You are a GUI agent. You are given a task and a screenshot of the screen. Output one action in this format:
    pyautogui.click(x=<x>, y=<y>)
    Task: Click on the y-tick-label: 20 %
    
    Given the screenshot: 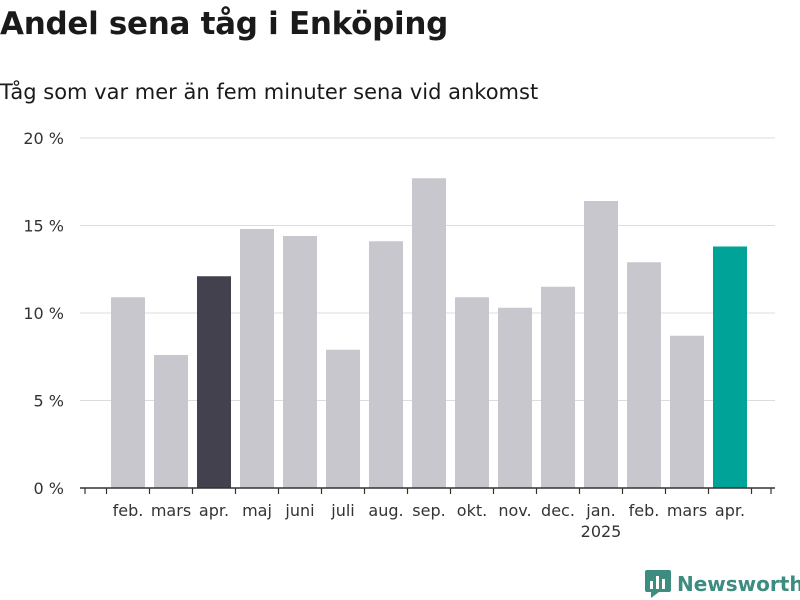 What is the action you would take?
    pyautogui.click(x=43, y=138)
    